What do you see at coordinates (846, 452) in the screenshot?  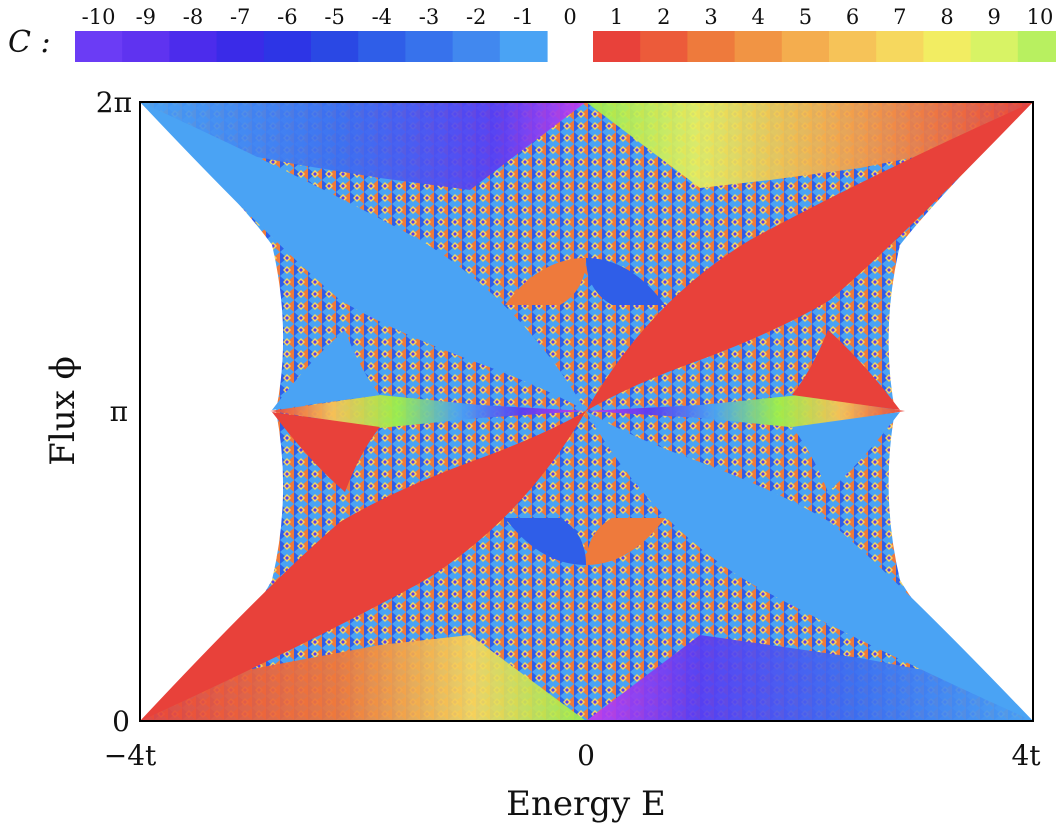 I see `wing-right-lower` at bounding box center [846, 452].